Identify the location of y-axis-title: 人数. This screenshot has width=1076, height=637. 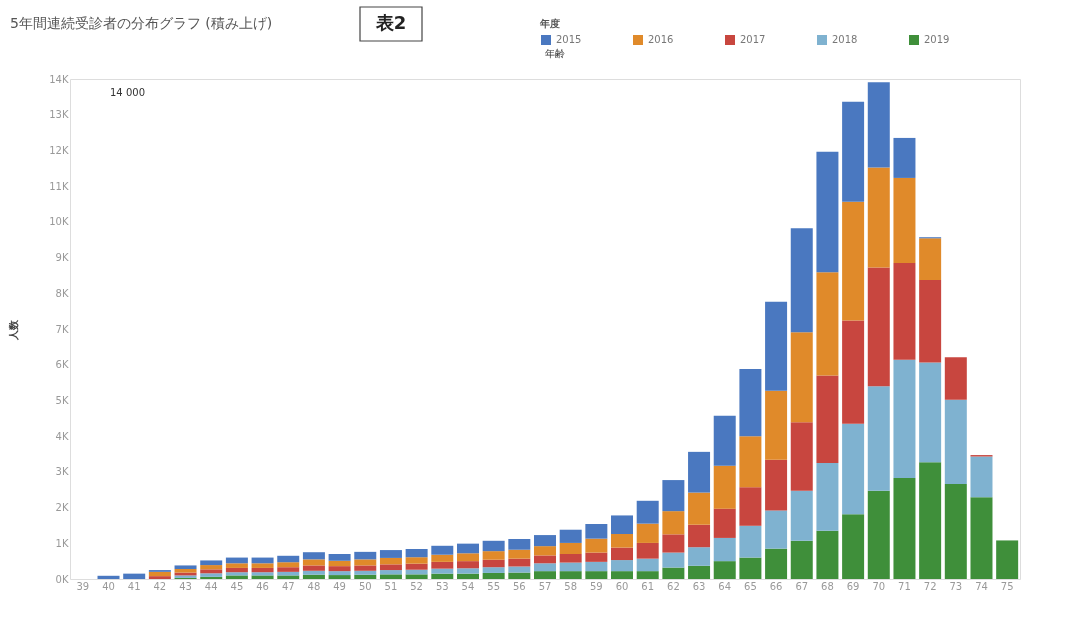
(14, 329).